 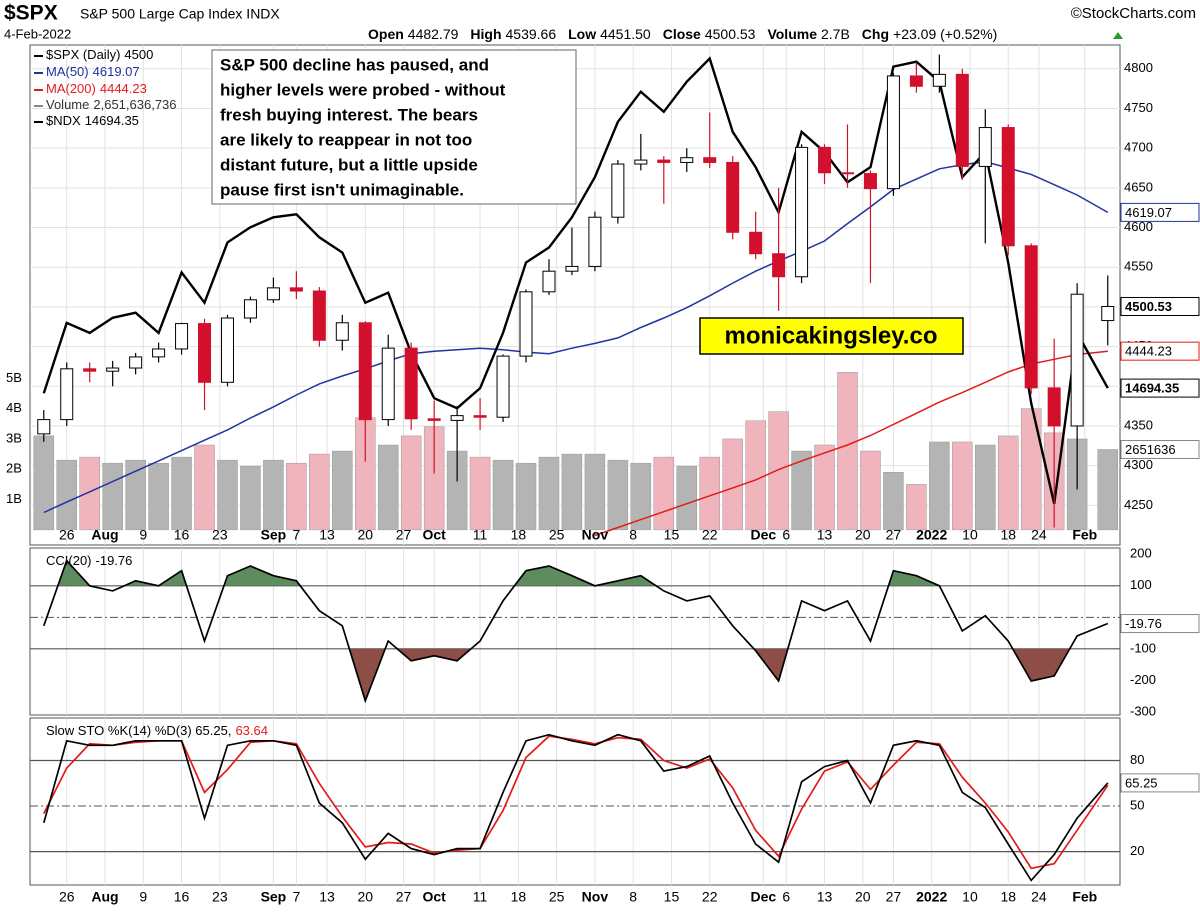 I want to click on y-tick-label: -300, so click(x=1143, y=710).